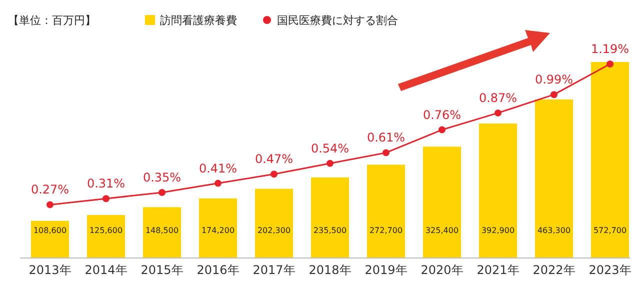  I want to click on data-label: 572,700, so click(610, 230).